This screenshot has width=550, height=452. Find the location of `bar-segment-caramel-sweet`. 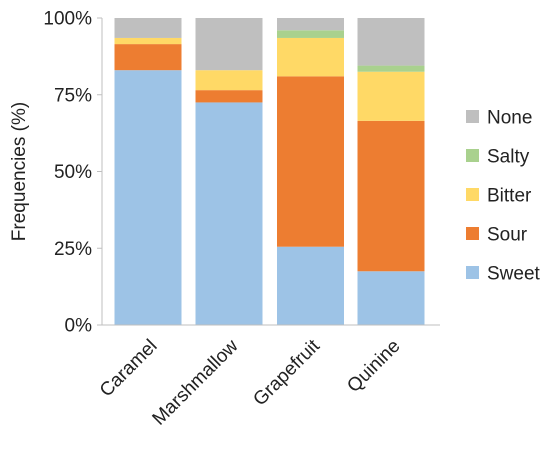

bar-segment-caramel-sweet is located at coordinates (148, 197).